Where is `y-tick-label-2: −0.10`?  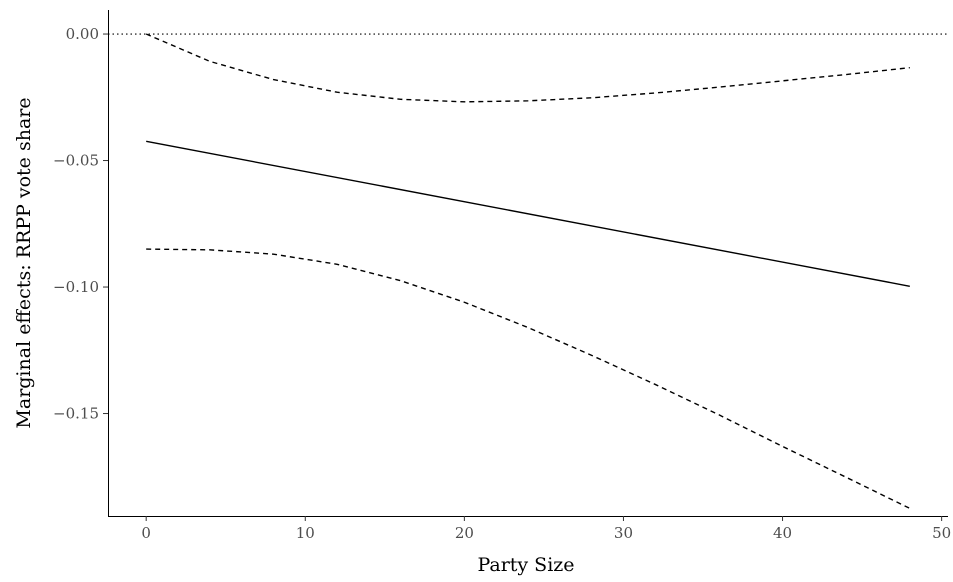 y-tick-label-2: −0.10 is located at coordinates (76, 287).